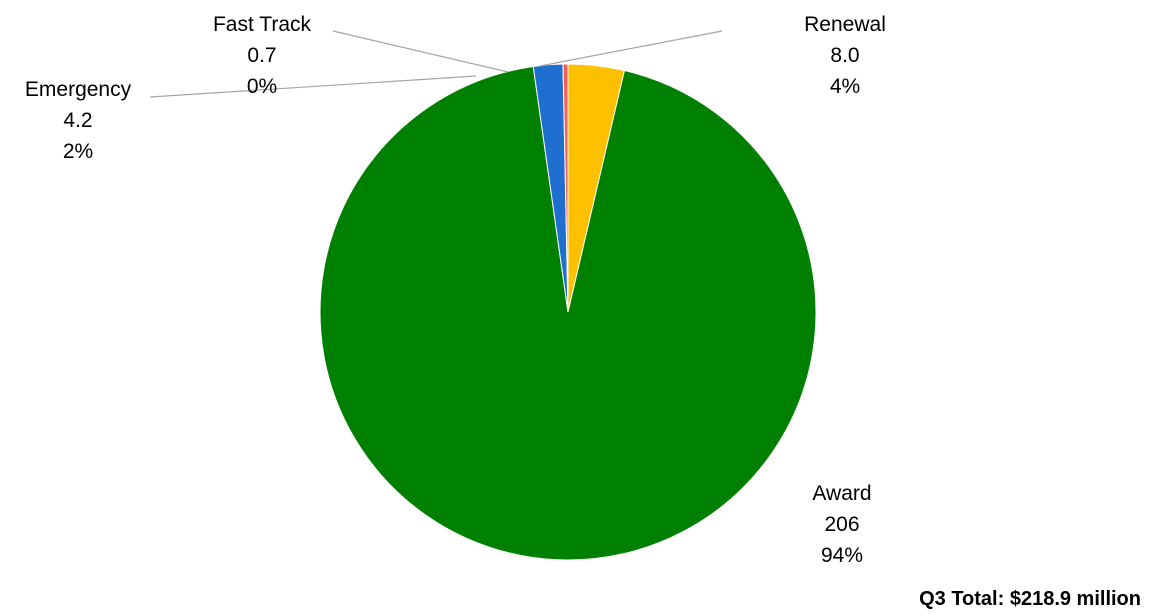  What do you see at coordinates (262, 24) in the screenshot?
I see `slice-label-name-fast-track: Fast Track` at bounding box center [262, 24].